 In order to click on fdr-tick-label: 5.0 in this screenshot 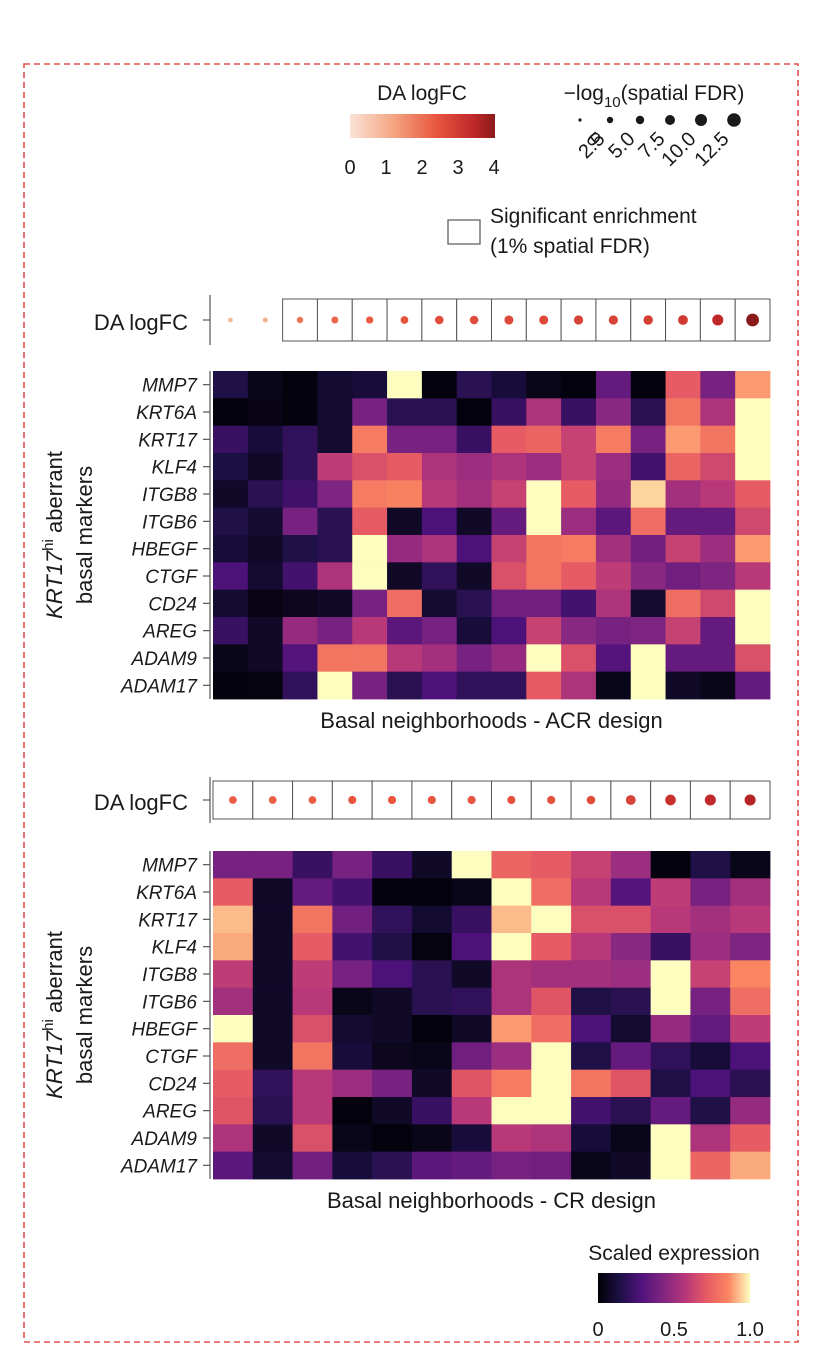, I will do `click(621, 145)`.